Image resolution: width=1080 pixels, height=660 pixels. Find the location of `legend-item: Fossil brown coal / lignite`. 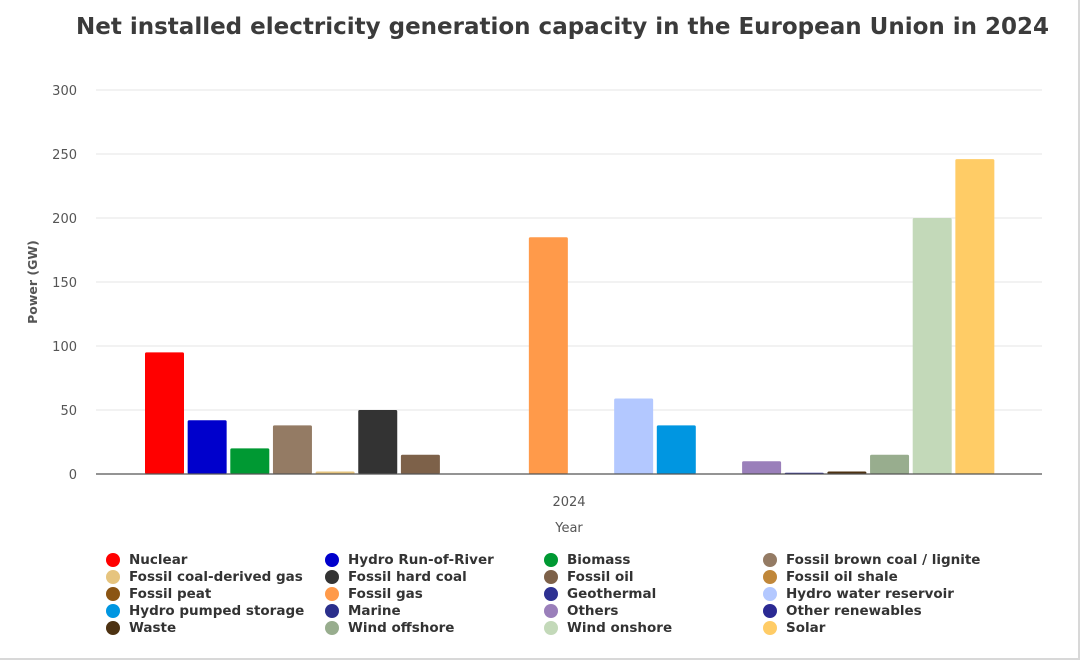

legend-item: Fossil brown coal / lignite is located at coordinates (893, 559).